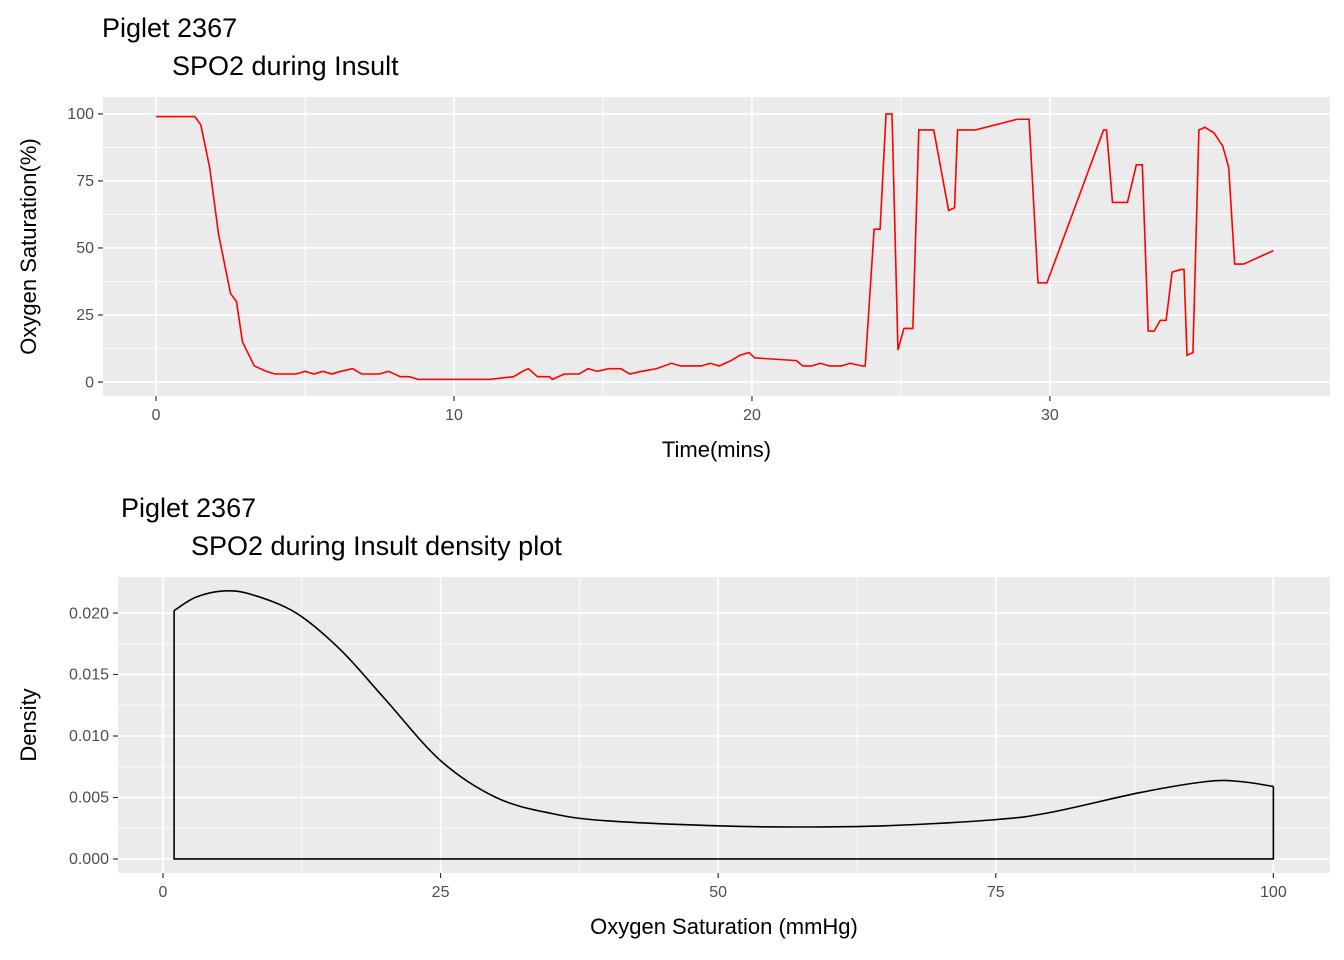 Image resolution: width=1344 pixels, height=960 pixels. What do you see at coordinates (89, 736) in the screenshot?
I see `y-tick-label: 0.010` at bounding box center [89, 736].